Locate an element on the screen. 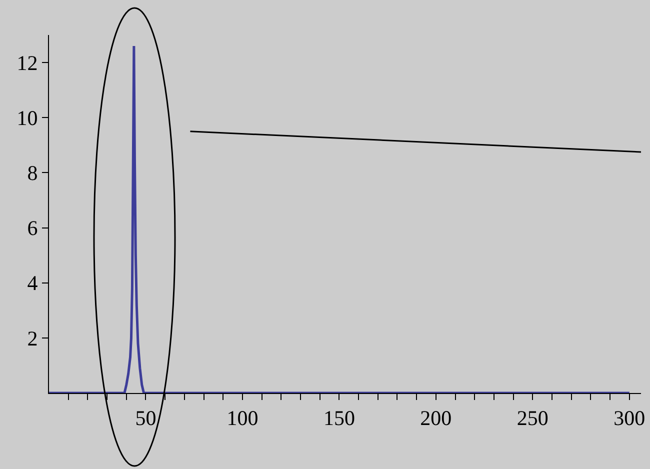 The image size is (650, 469). x-tick-label: 250 is located at coordinates (532, 418).